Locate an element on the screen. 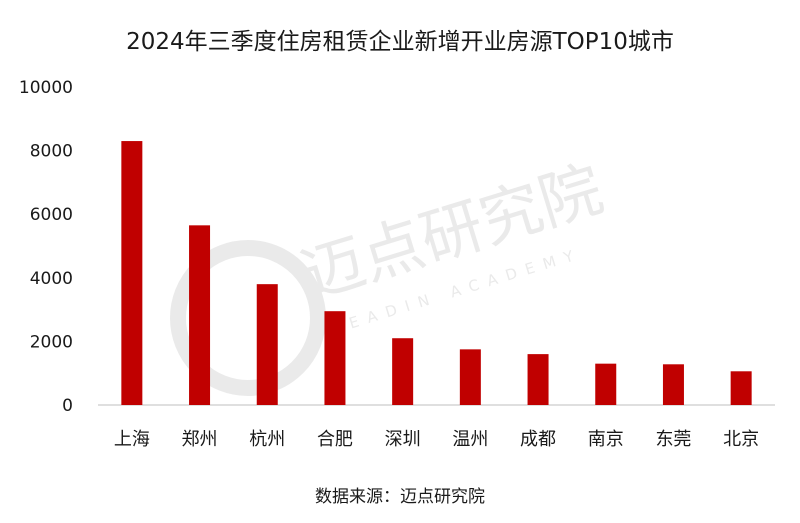 The width and height of the screenshot is (800, 523). y-tick-label: 0 is located at coordinates (67, 406).